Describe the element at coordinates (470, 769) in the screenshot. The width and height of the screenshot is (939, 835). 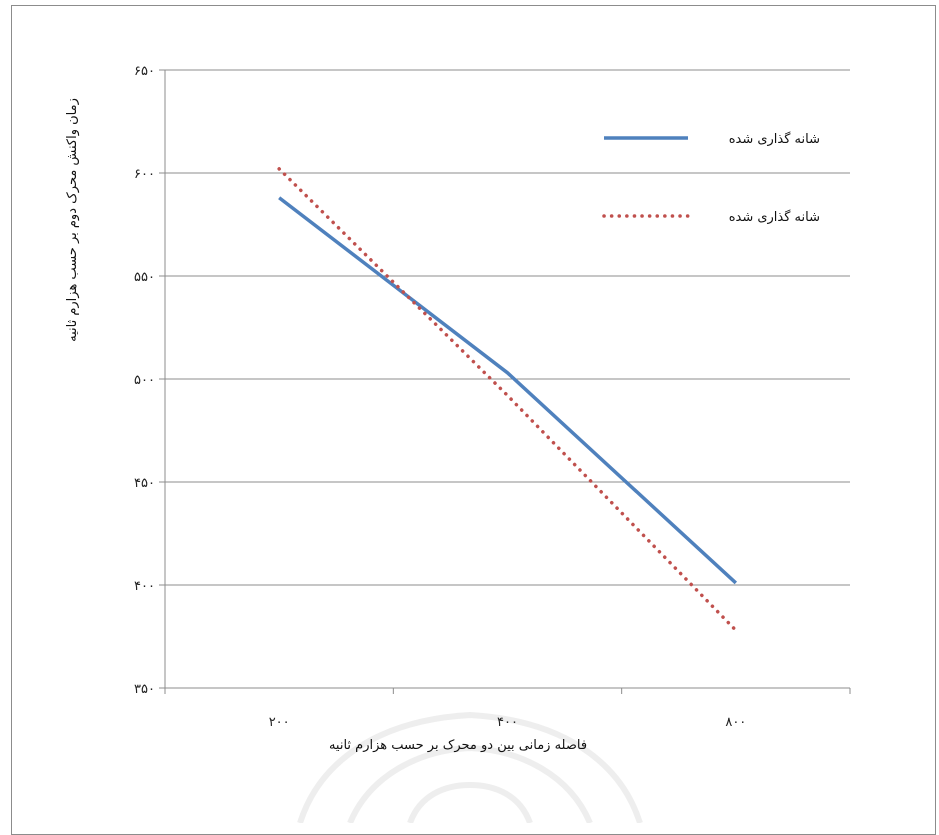
I see `watermark` at that location.